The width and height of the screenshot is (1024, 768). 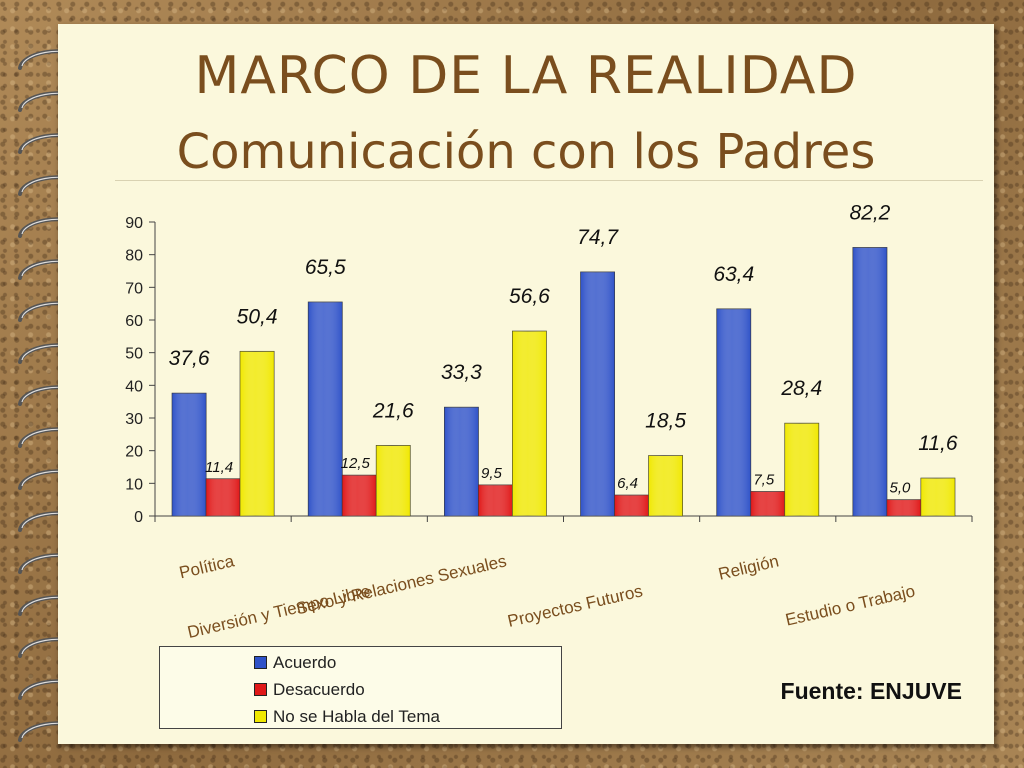 What do you see at coordinates (134, 321) in the screenshot?
I see `y-tick-label: 60` at bounding box center [134, 321].